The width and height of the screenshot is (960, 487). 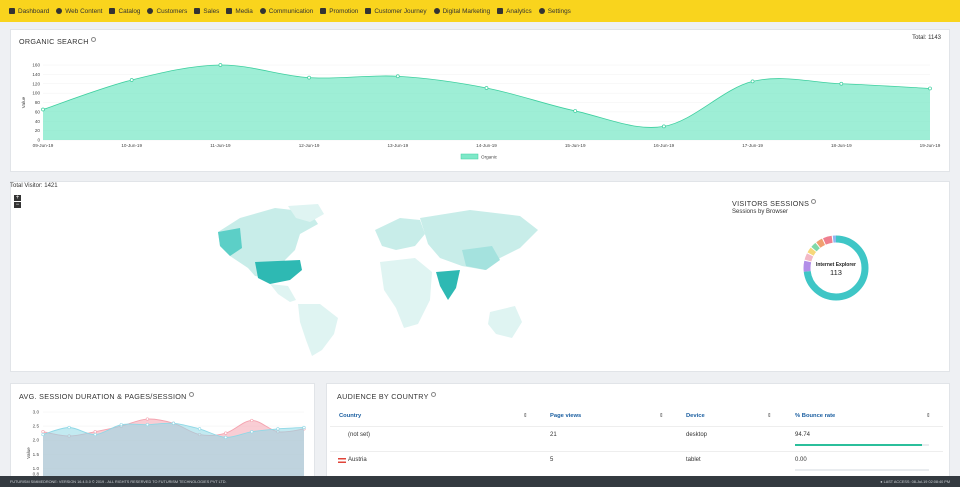 I want to click on visitors-sessions-subtitle: Sessions by Browser, so click(x=760, y=212).